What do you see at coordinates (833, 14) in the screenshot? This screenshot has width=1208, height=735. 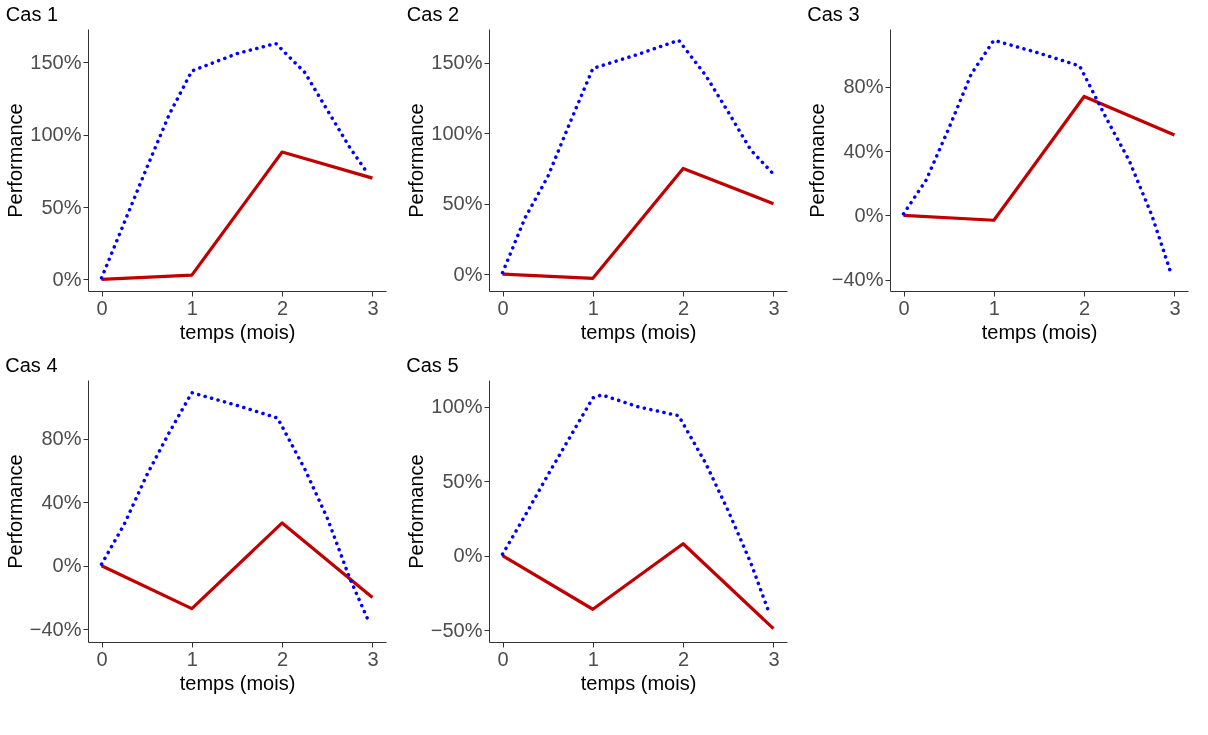 I see `chart-title: Cas 3` at bounding box center [833, 14].